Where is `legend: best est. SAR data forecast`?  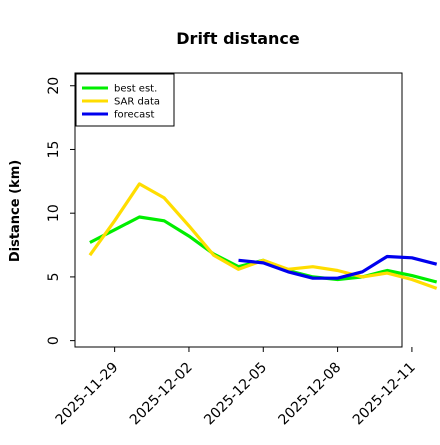 legend: best est. SAR data forecast is located at coordinates (125, 100).